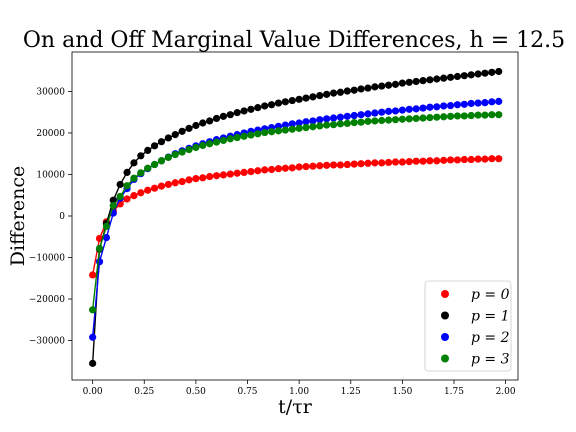 Image resolution: width=576 pixels, height=432 pixels. I want to click on x-axis-label: t/τr, so click(295, 407).